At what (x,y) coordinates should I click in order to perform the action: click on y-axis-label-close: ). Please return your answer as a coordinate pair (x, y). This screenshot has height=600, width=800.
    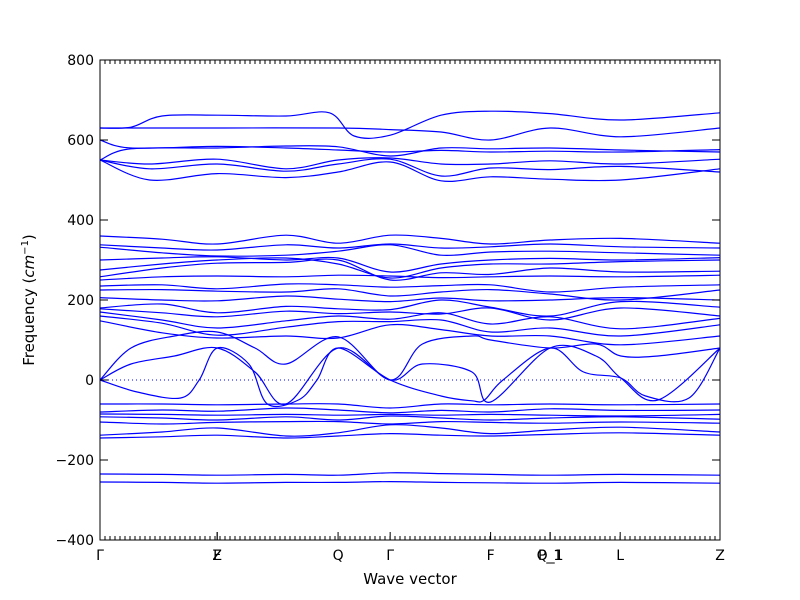
    Looking at the image, I should click on (29, 237).